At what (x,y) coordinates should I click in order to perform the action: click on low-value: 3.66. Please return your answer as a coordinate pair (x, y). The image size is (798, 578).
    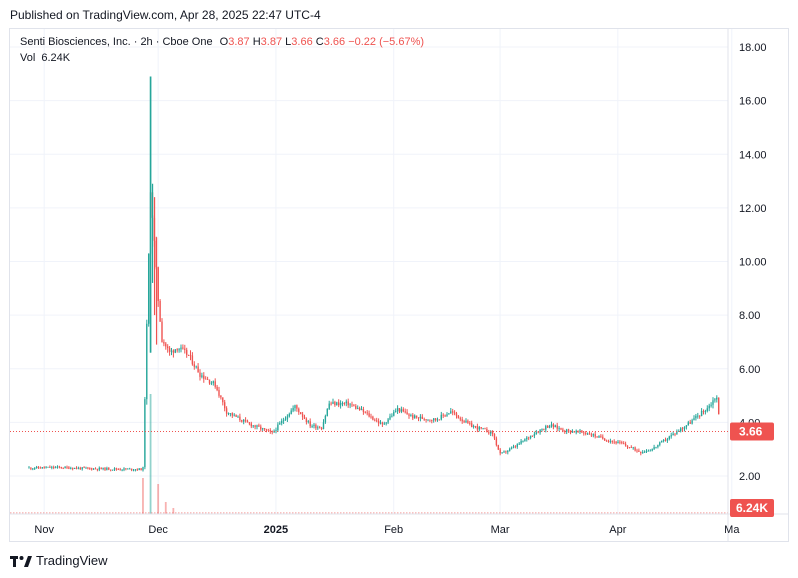
    Looking at the image, I should click on (302, 42).